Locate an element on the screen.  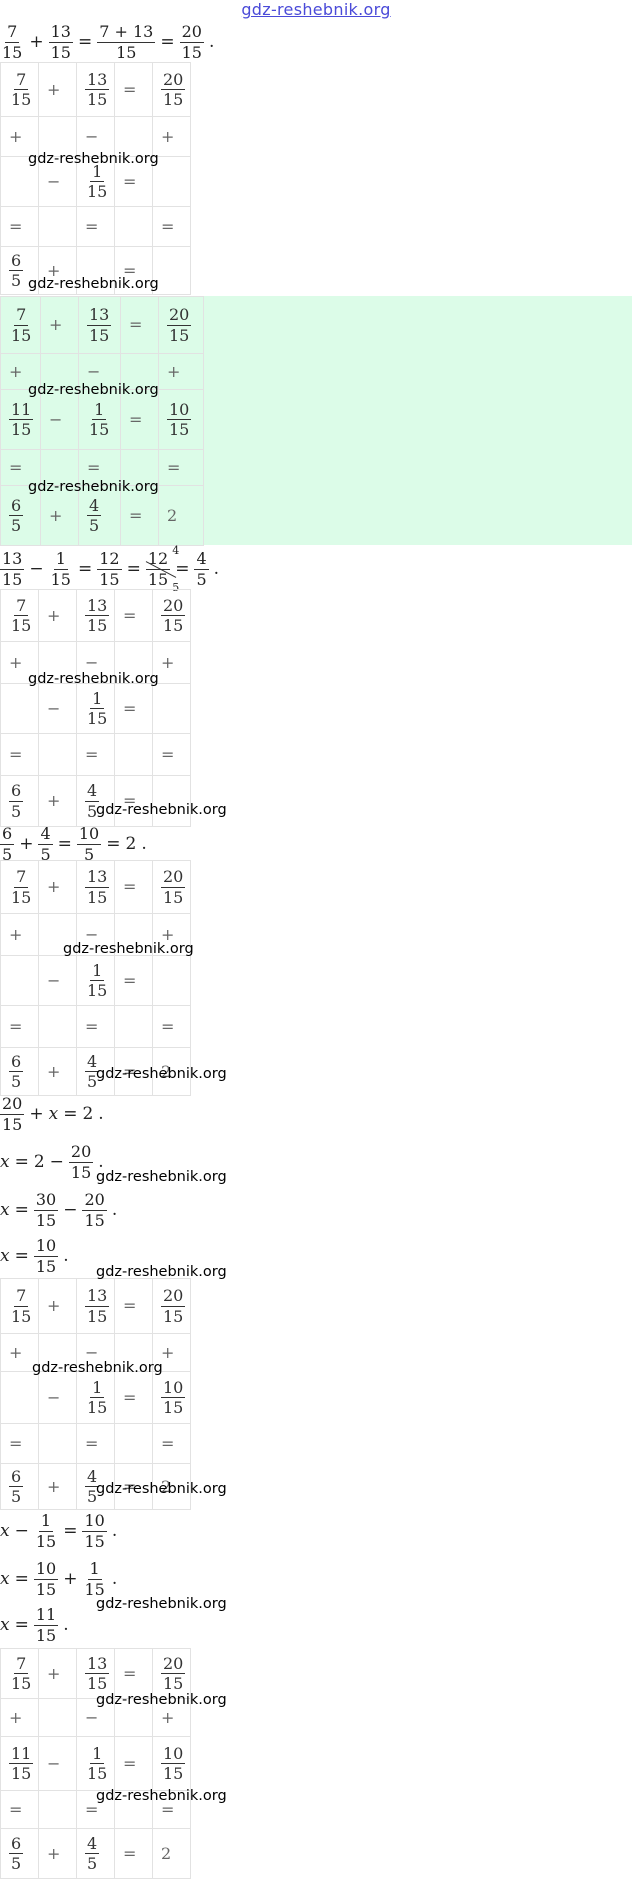
equation: x = 30 15−20 15. is located at coordinates (58, 1210).